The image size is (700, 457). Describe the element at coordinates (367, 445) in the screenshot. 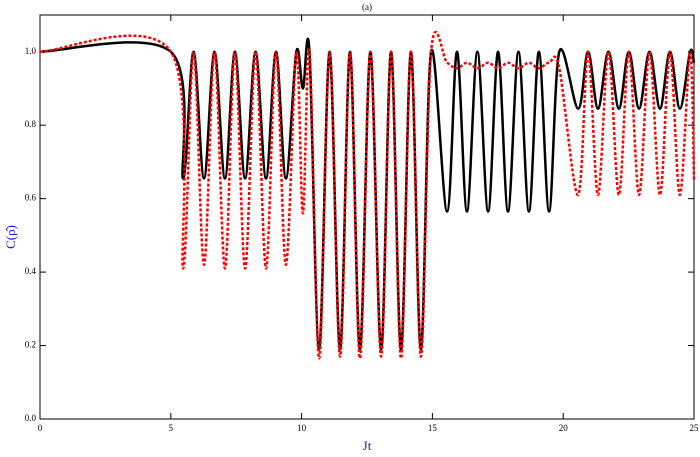

I see `x-axis-label: Jt` at that location.